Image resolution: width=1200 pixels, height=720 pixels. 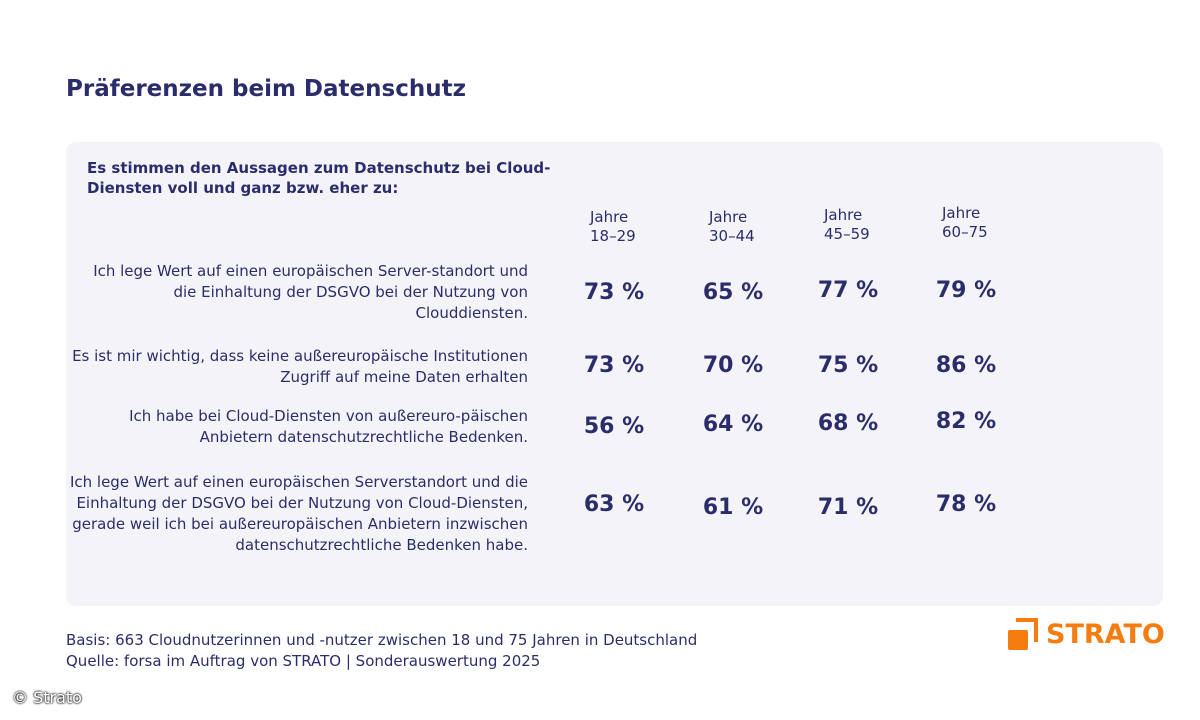 I want to click on value-cell: 71 %, so click(x=848, y=507).